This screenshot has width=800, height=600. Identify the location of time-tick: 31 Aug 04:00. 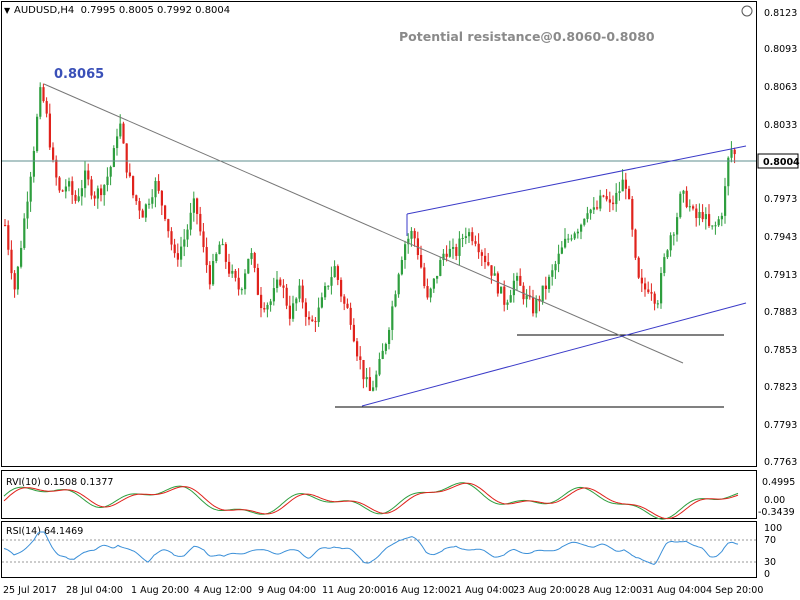
(674, 590).